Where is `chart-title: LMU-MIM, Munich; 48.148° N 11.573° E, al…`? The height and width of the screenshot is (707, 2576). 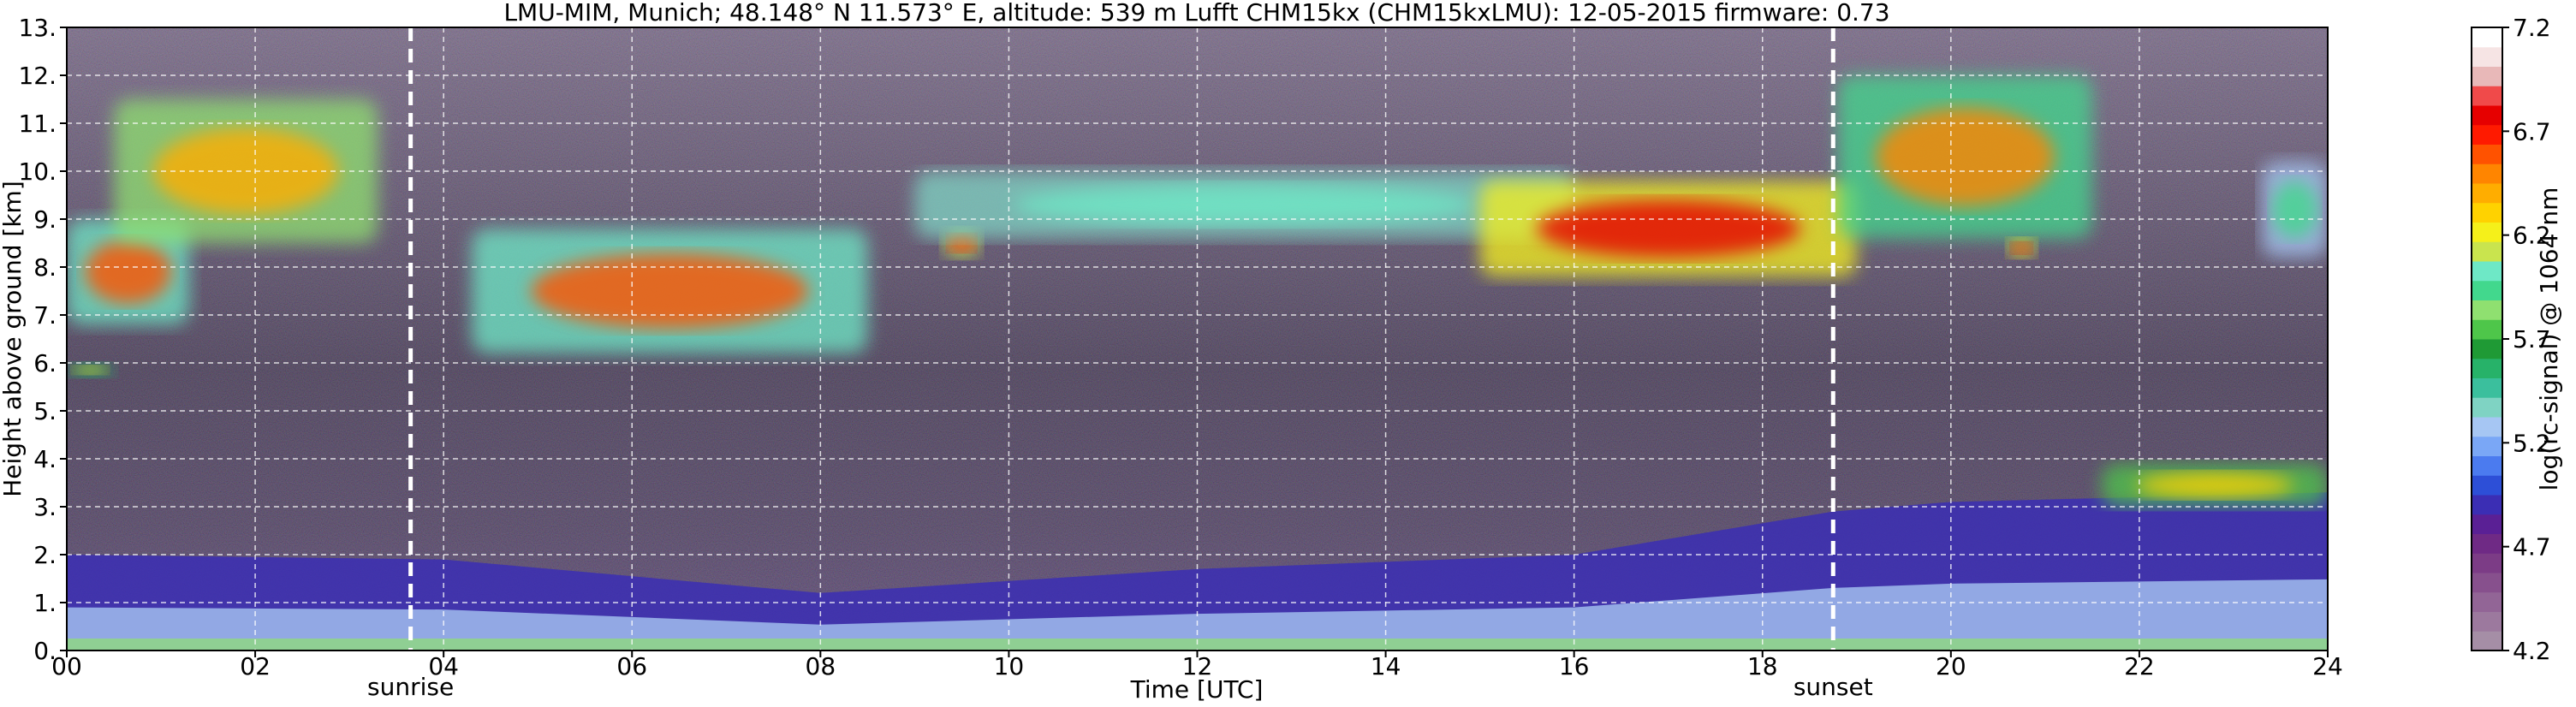 chart-title: LMU-MIM, Munich; 48.148° N 11.573° E, al… is located at coordinates (1196, 13).